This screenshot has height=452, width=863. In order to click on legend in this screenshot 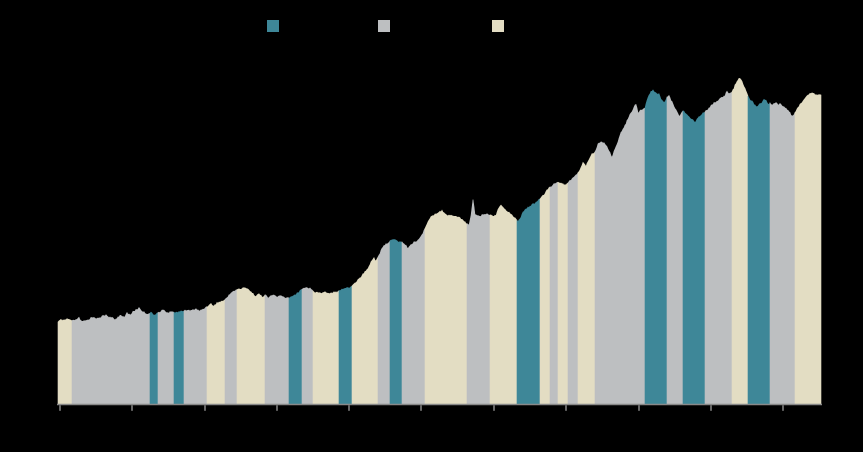, I will do `click(385, 26)`.